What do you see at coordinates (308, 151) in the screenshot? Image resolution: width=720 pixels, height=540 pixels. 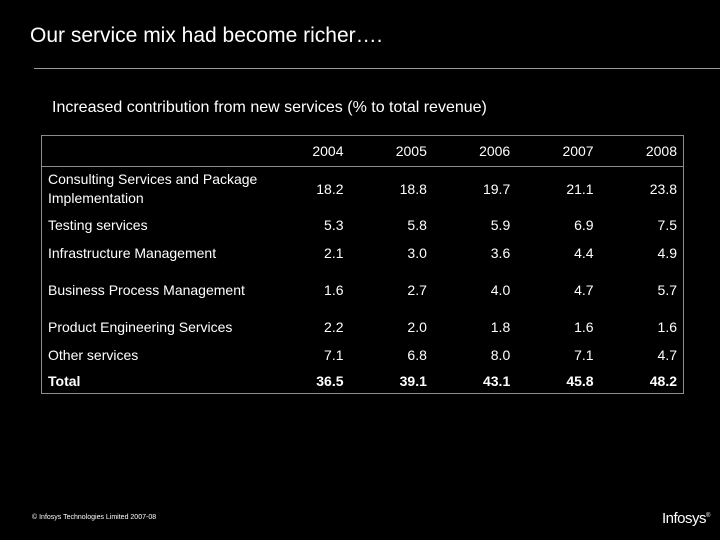 I see `year-header: 2004` at bounding box center [308, 151].